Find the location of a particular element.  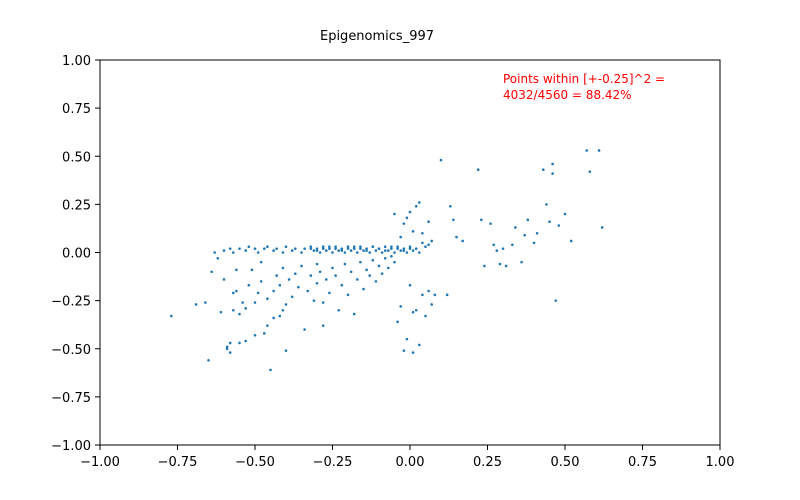

x-tick-label: 0.75 is located at coordinates (642, 462).